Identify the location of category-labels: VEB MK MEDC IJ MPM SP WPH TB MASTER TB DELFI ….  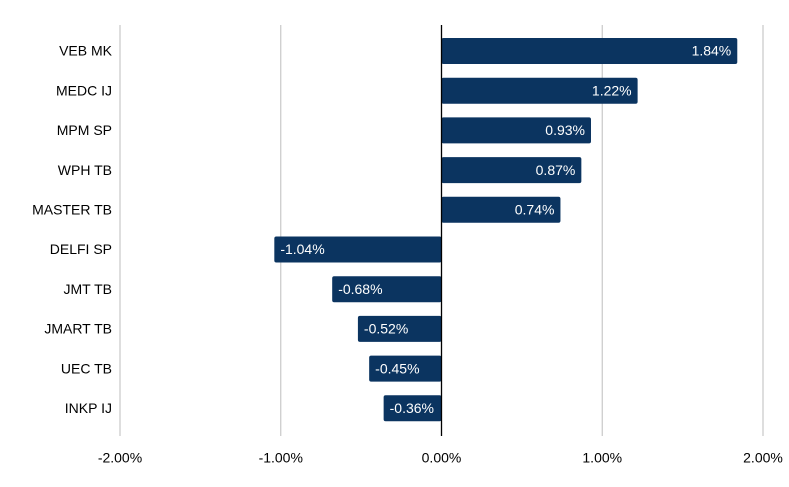
(72, 229).